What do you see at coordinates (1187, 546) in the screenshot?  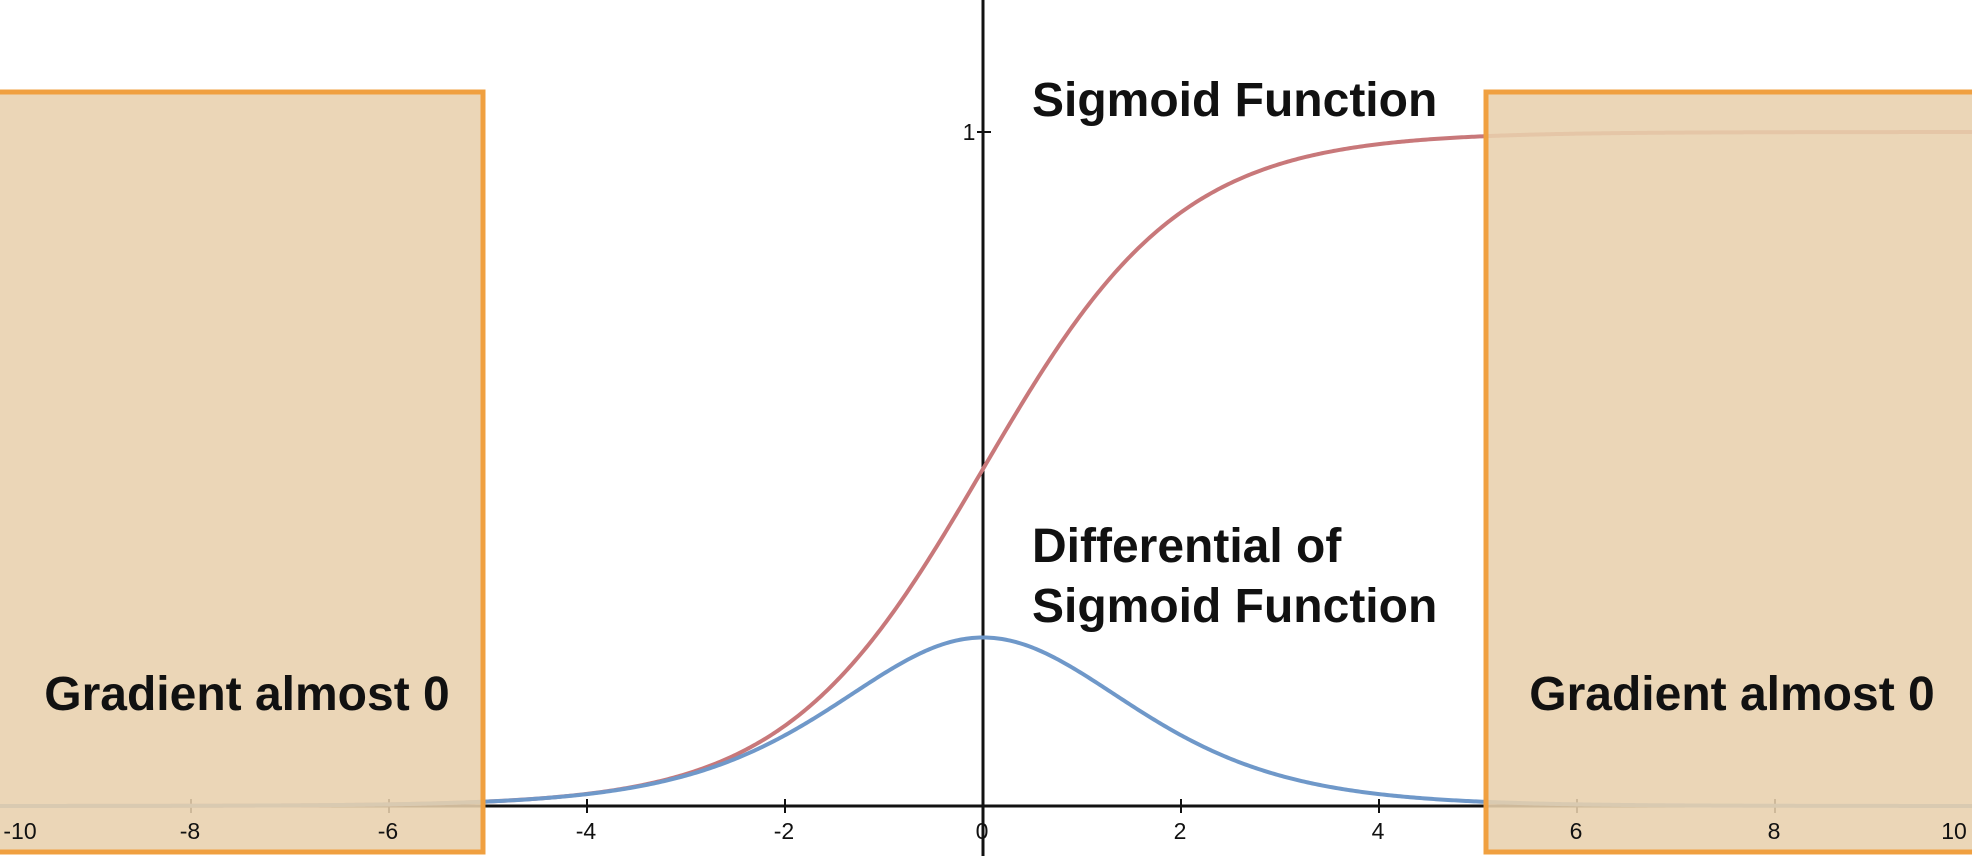 I see `differential-annotation-line-1: Differential of` at bounding box center [1187, 546].